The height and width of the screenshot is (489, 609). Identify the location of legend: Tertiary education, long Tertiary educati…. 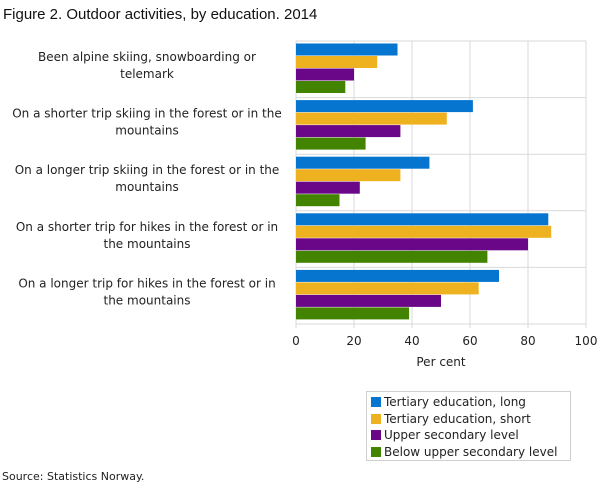
(468, 426).